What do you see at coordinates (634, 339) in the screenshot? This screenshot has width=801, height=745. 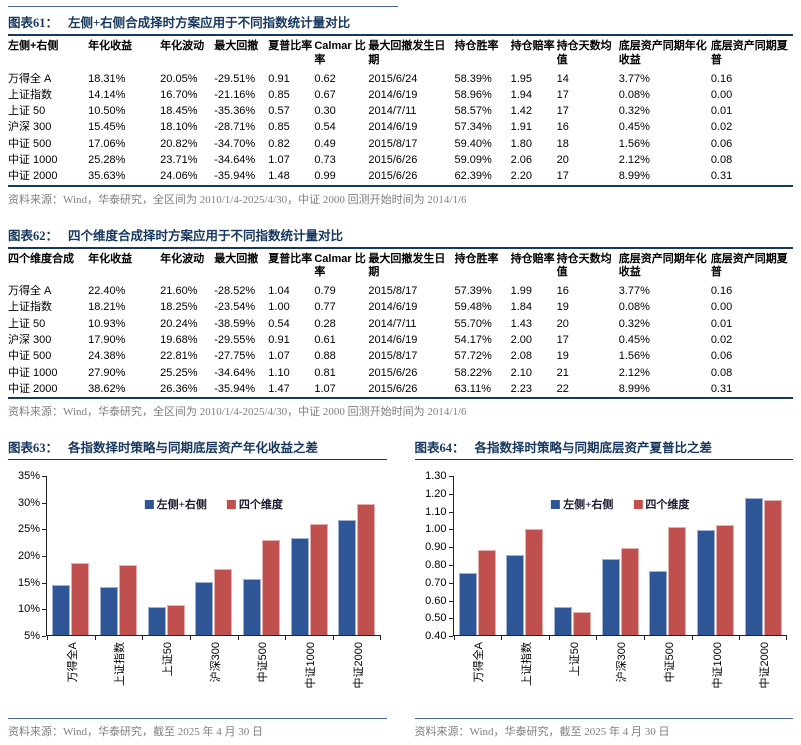 I see `table-cell: 0.45%` at bounding box center [634, 339].